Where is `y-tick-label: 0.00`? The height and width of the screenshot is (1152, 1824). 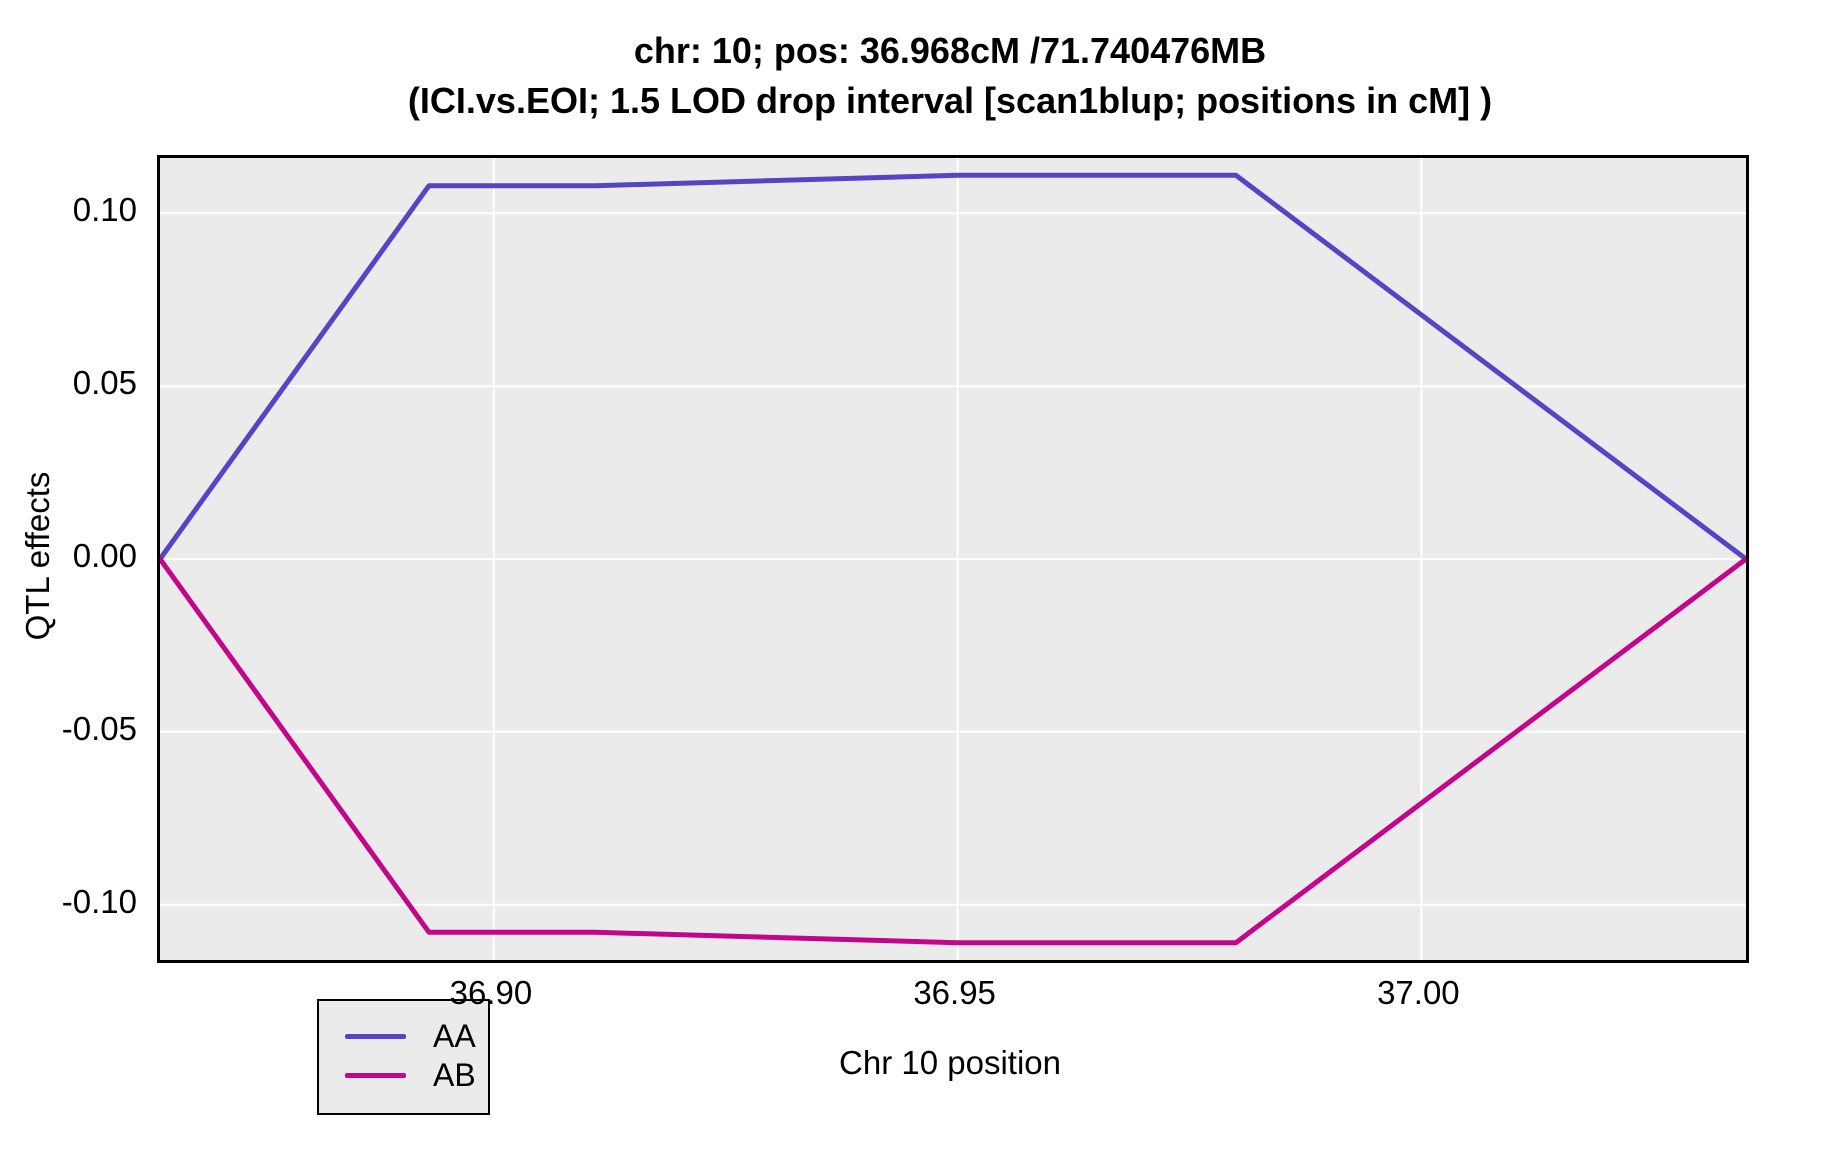
y-tick-label: 0.00 is located at coordinates (104, 555).